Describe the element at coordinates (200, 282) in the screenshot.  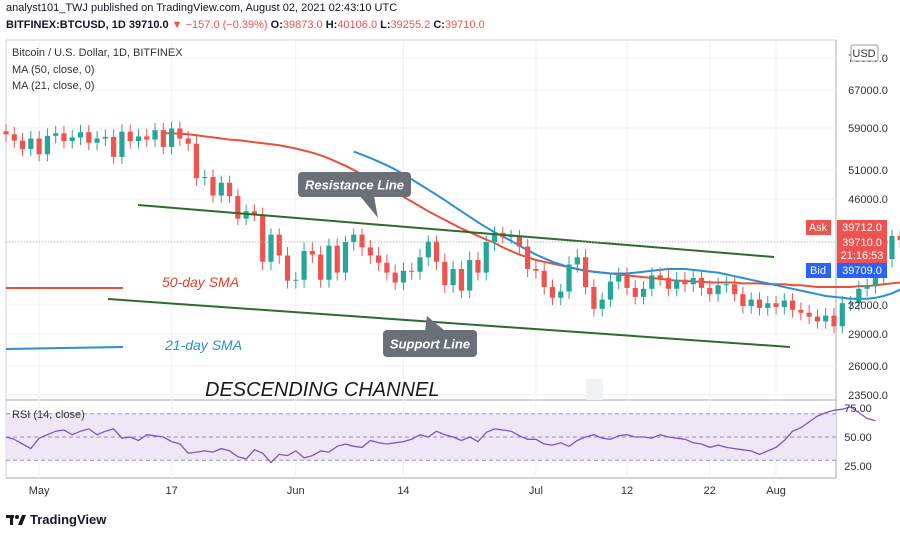
I see `sma50-annotation: 50-day SMA` at that location.